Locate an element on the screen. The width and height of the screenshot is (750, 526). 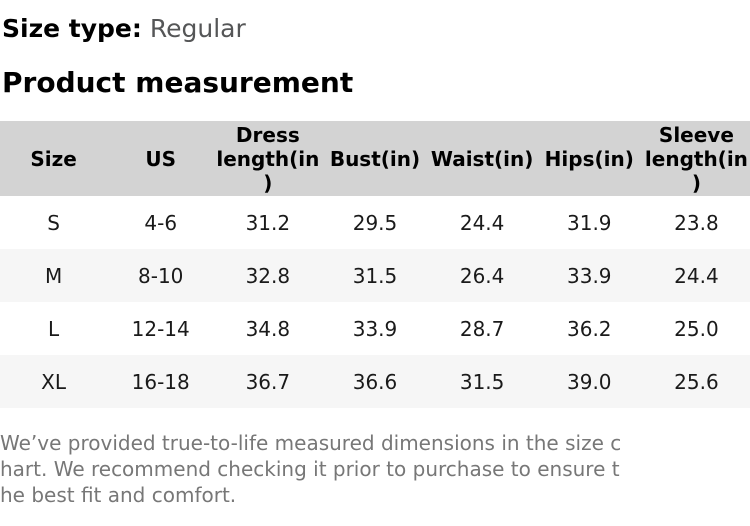
table-cell: 28.7 is located at coordinates (482, 328).